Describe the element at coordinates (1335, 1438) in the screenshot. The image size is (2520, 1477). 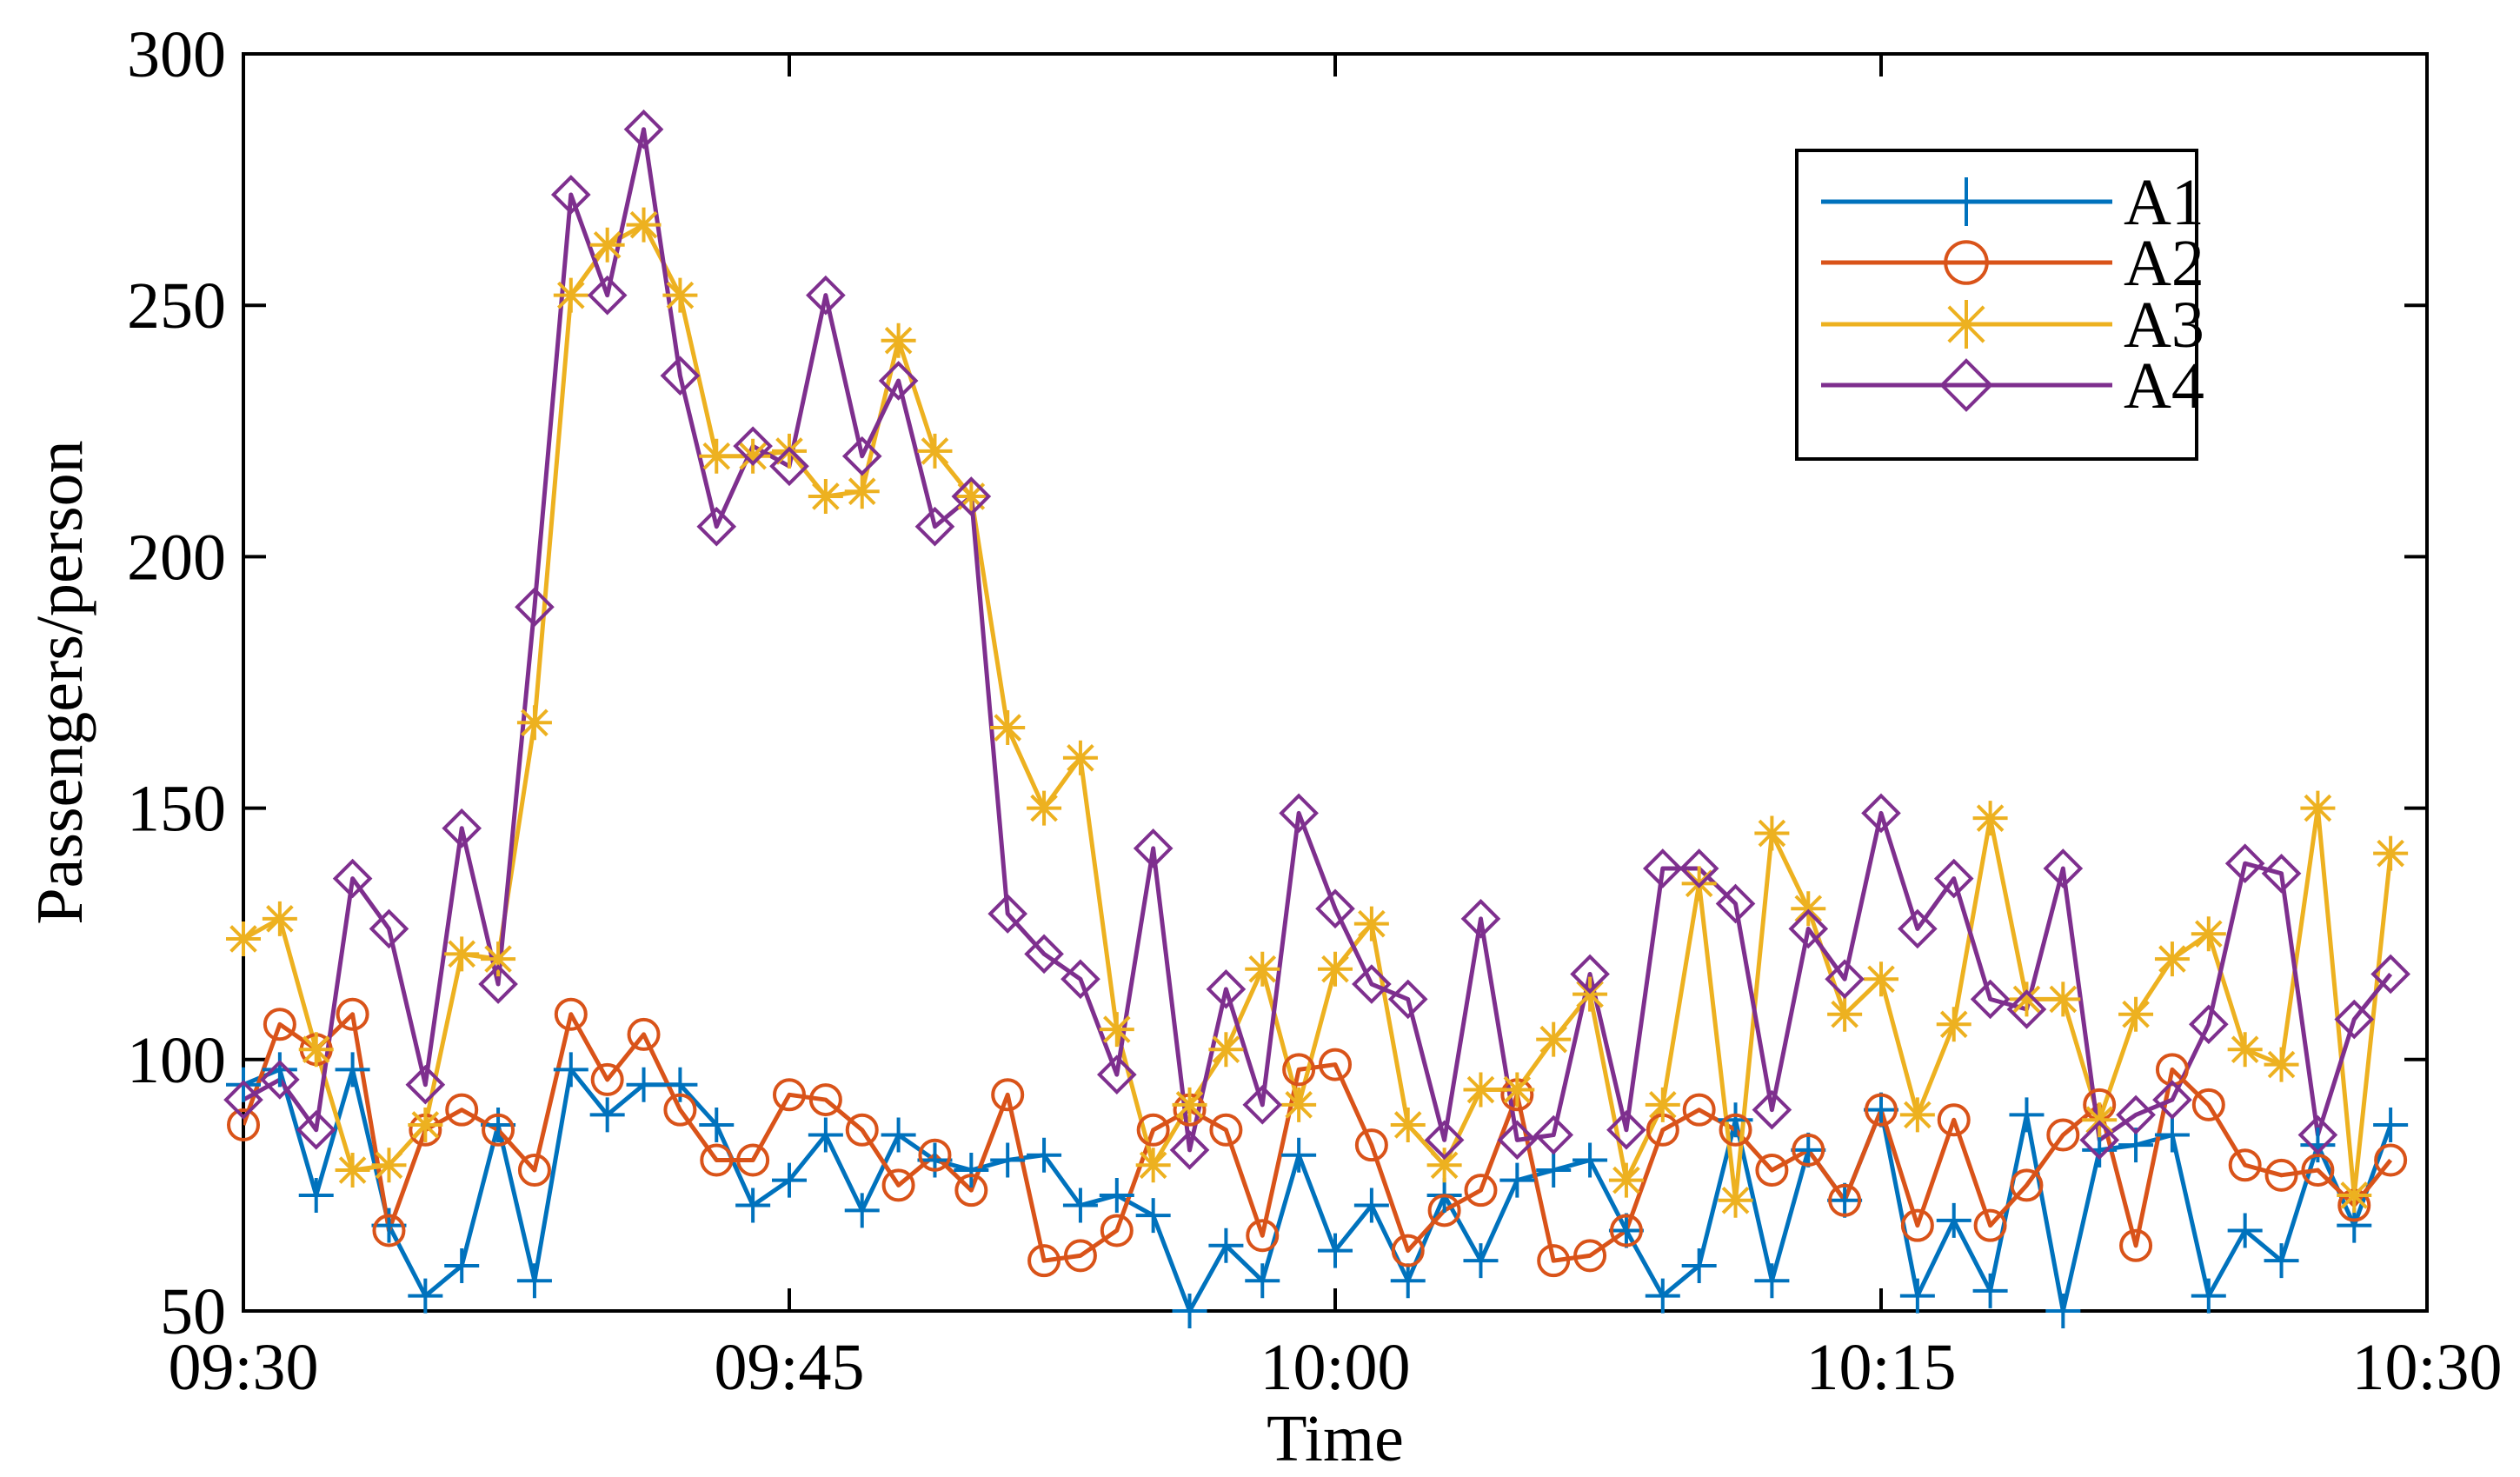
I see `x-axis-label: Time` at that location.